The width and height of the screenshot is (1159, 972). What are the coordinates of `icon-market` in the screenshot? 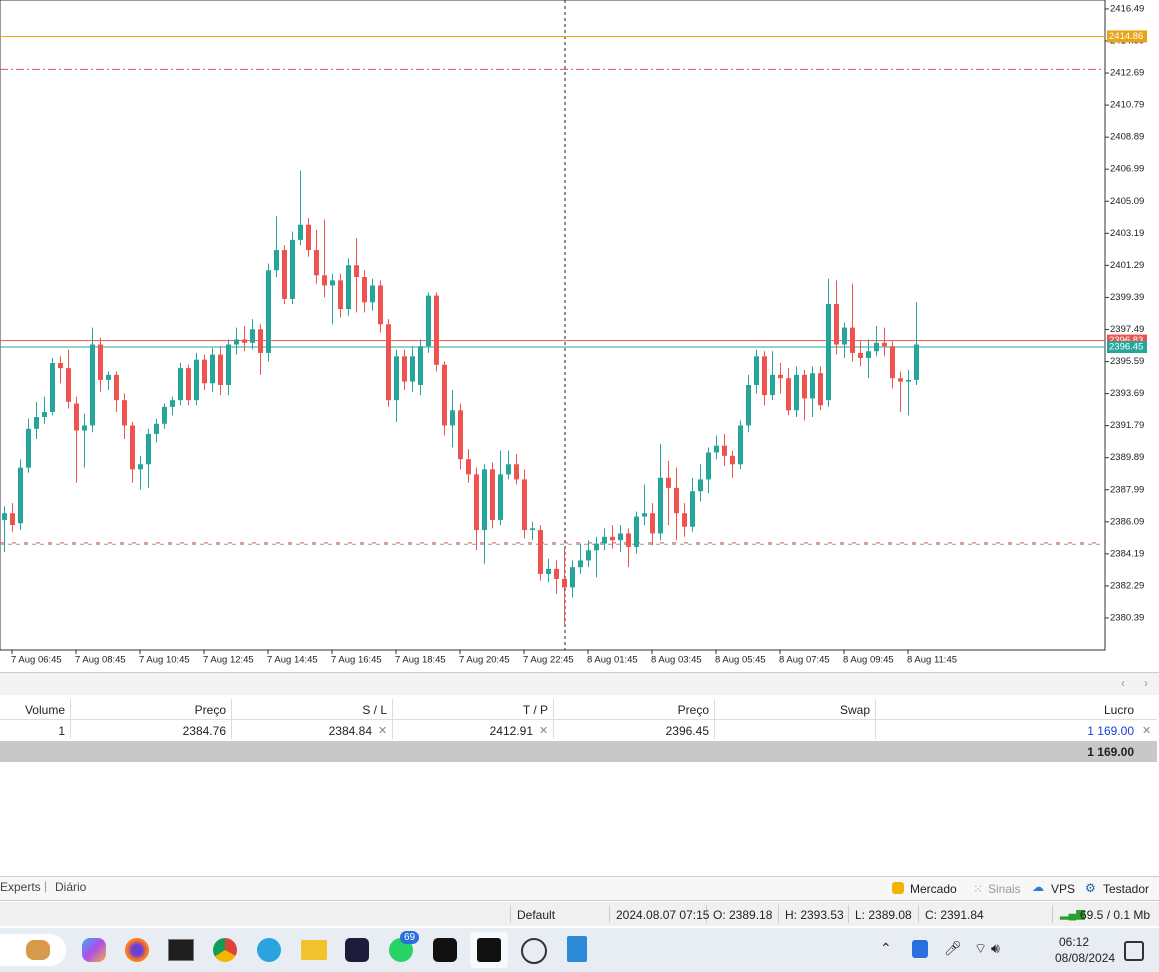 It's located at (898, 888).